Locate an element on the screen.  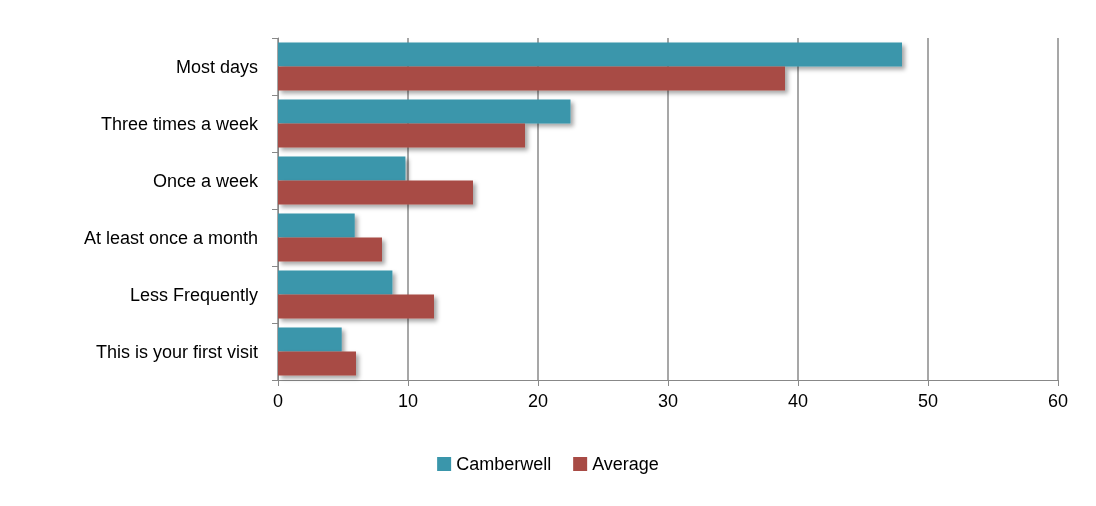
y-tick-label: Less Frequently is located at coordinates (193, 294).